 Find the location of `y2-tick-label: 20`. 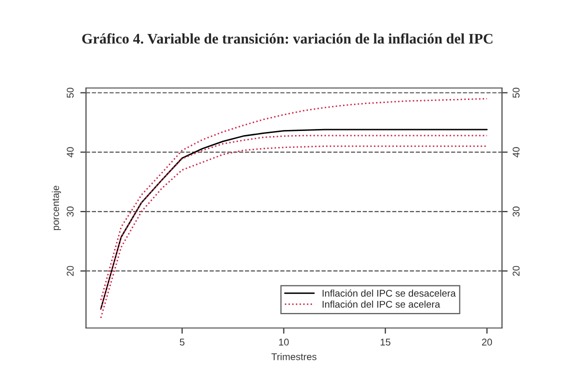

y2-tick-label: 20 is located at coordinates (516, 271).